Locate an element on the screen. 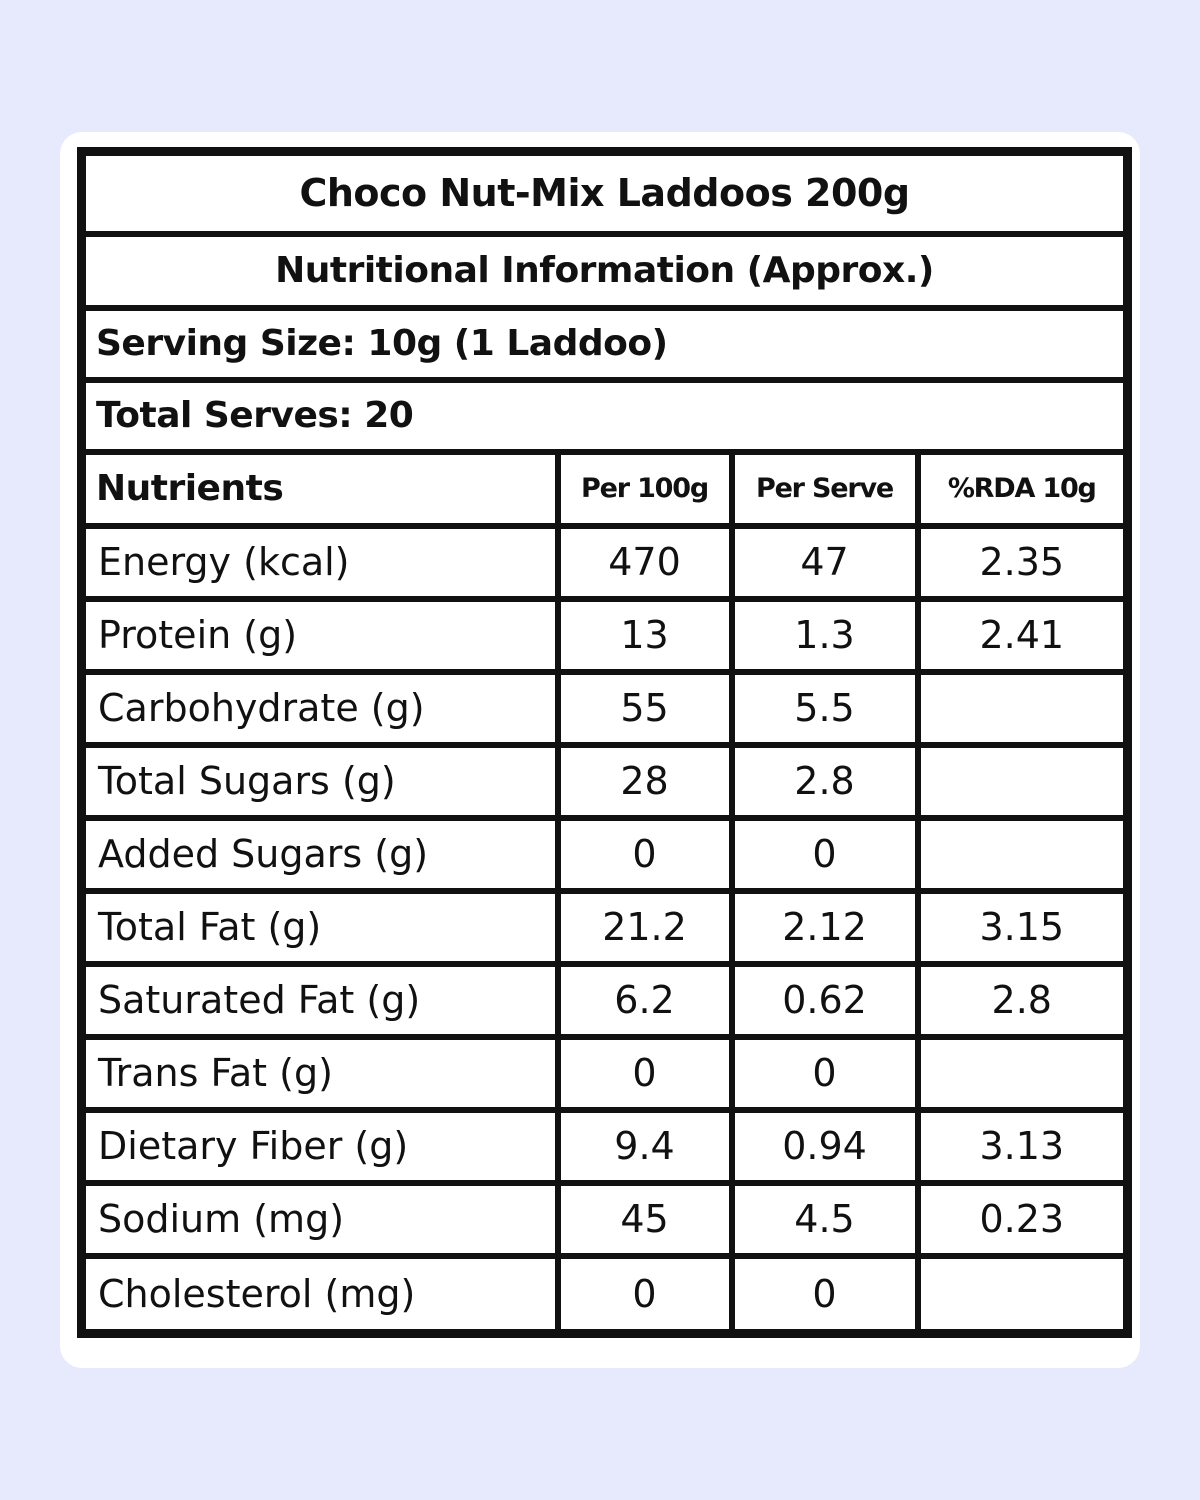  rda-value: 3.15 is located at coordinates (1023, 927).